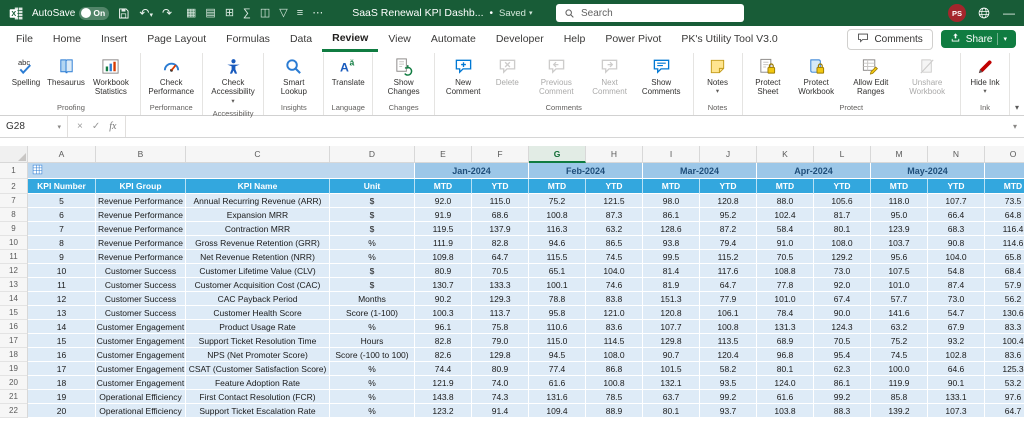 Image resolution: width=1024 pixels, height=422 pixels. What do you see at coordinates (1004, 215) in the screenshot?
I see `cell-value: 64.8` at bounding box center [1004, 215].